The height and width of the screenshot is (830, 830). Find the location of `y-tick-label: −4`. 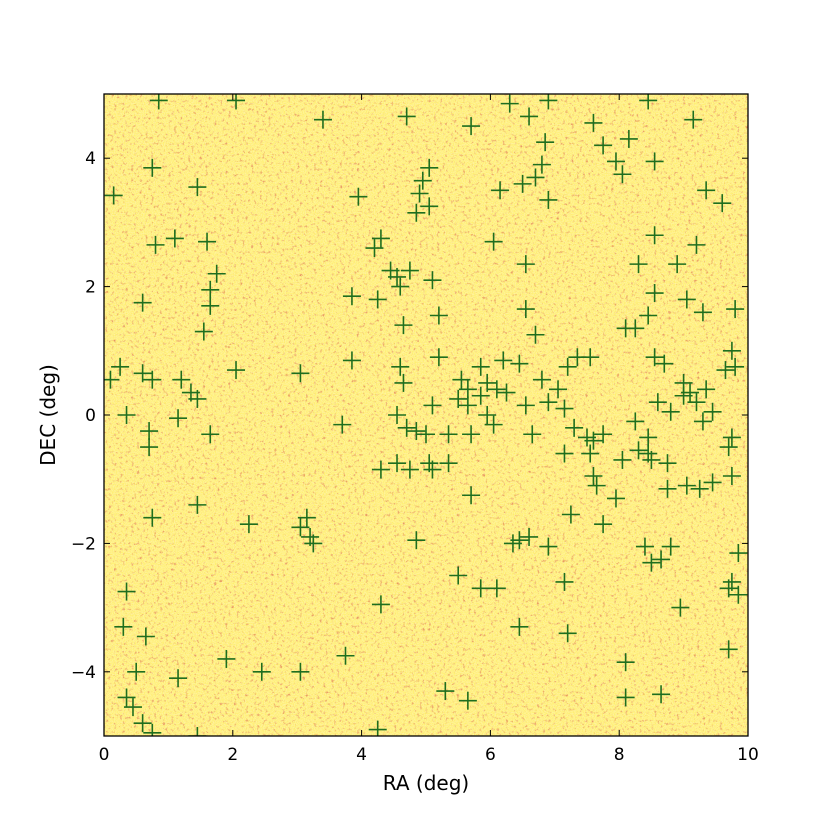

y-tick-label: −4 is located at coordinates (83, 673).